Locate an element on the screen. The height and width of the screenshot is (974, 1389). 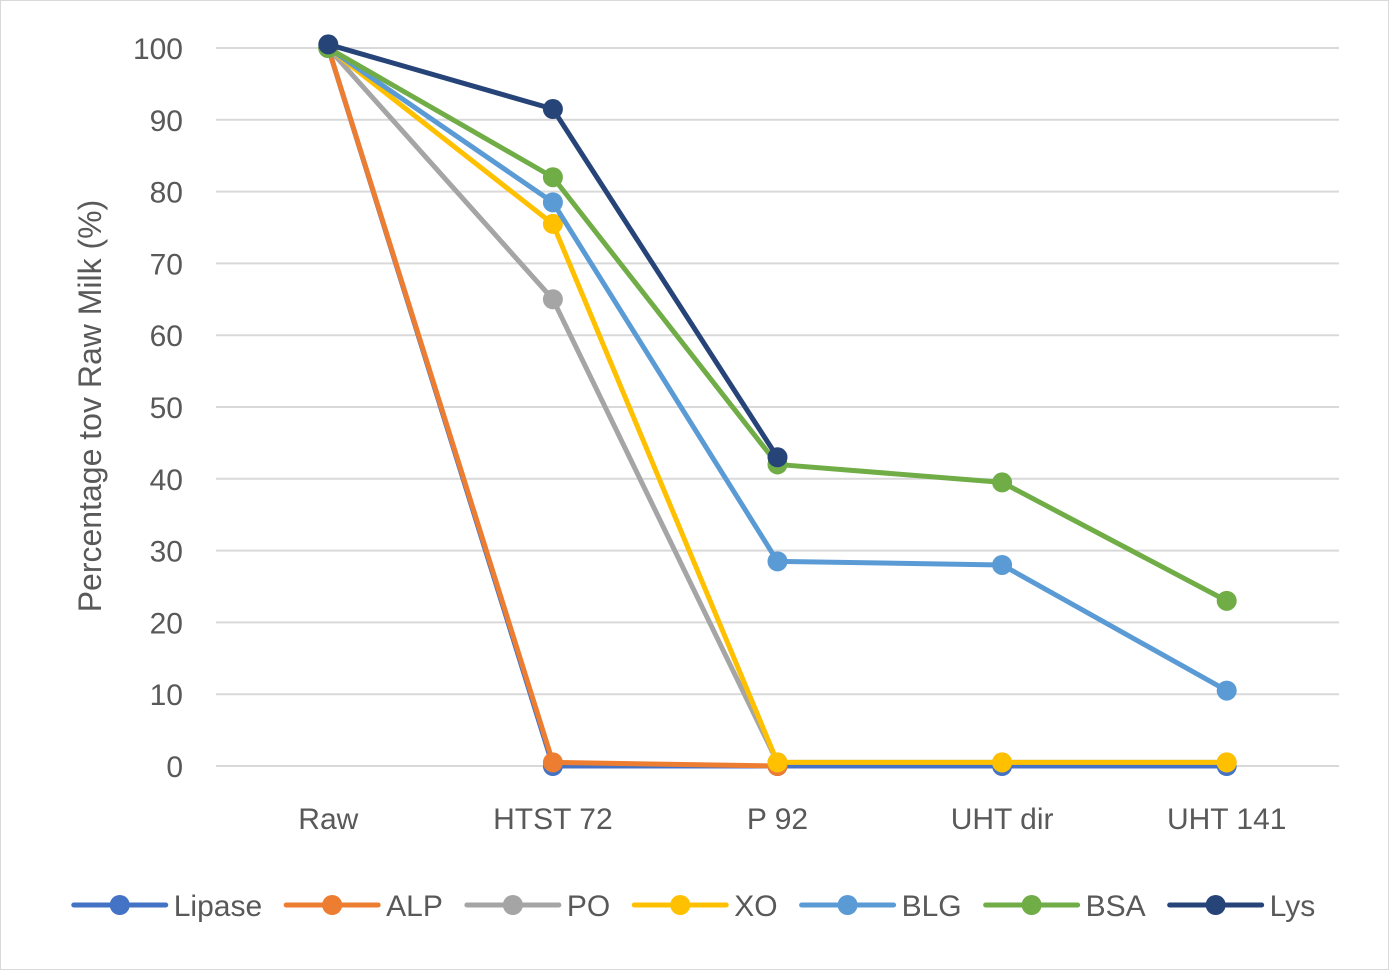
legend-label: BLG is located at coordinates (932, 906).